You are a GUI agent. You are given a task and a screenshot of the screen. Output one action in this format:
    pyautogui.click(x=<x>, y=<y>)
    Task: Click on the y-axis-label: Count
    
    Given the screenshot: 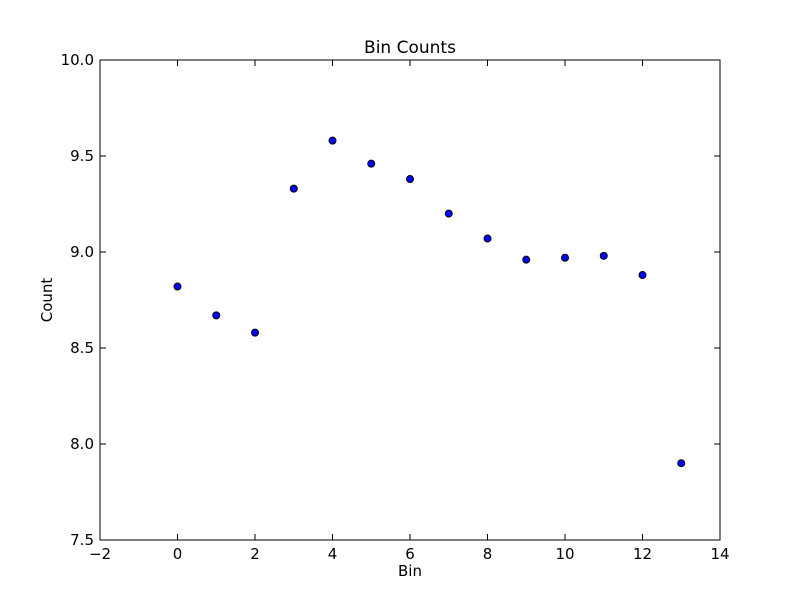 What is the action you would take?
    pyautogui.click(x=47, y=300)
    